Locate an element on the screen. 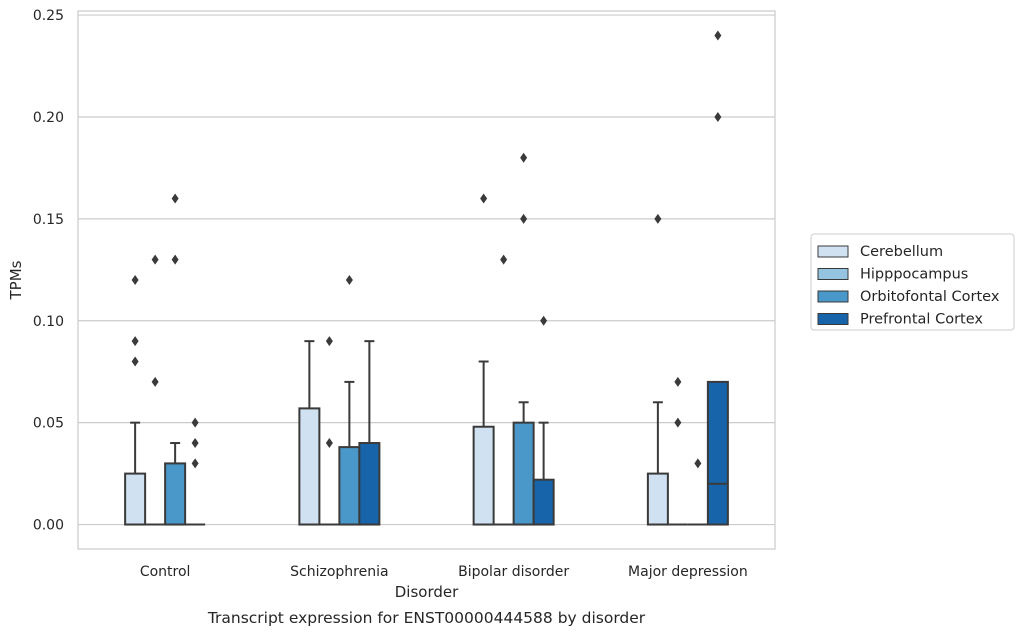 Image resolution: width=1023 pixels, height=636 pixels. y-tick-label: 0.15 is located at coordinates (48, 220).